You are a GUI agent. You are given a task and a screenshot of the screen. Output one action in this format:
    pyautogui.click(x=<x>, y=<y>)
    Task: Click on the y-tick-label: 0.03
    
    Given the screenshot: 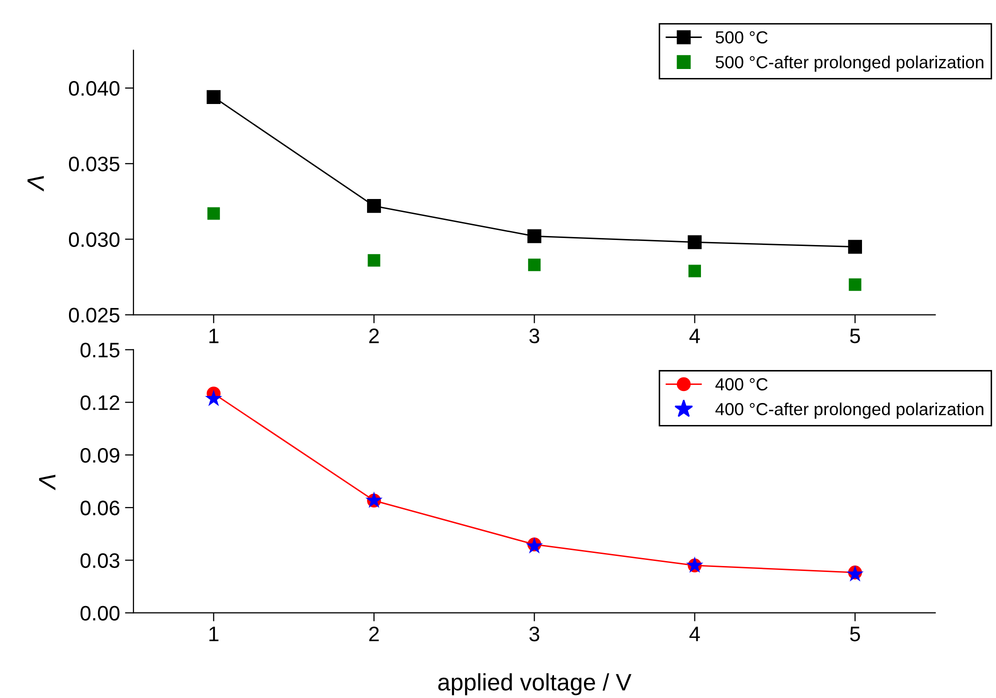 What is the action you would take?
    pyautogui.click(x=100, y=560)
    